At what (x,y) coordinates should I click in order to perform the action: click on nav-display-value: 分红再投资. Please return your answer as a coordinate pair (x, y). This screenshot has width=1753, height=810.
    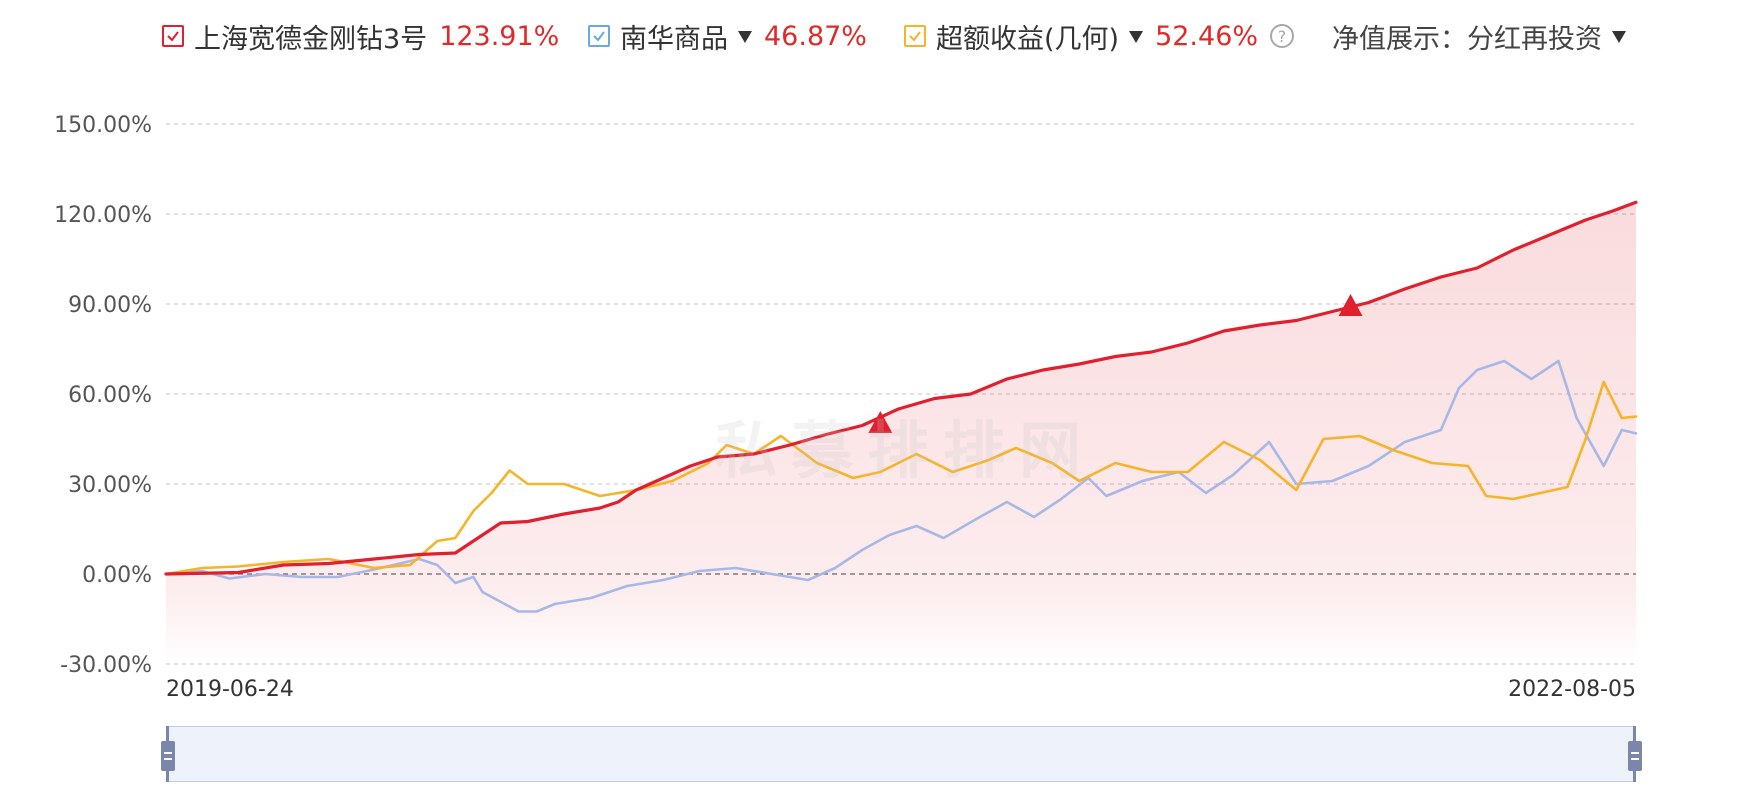
    Looking at the image, I should click on (1534, 39).